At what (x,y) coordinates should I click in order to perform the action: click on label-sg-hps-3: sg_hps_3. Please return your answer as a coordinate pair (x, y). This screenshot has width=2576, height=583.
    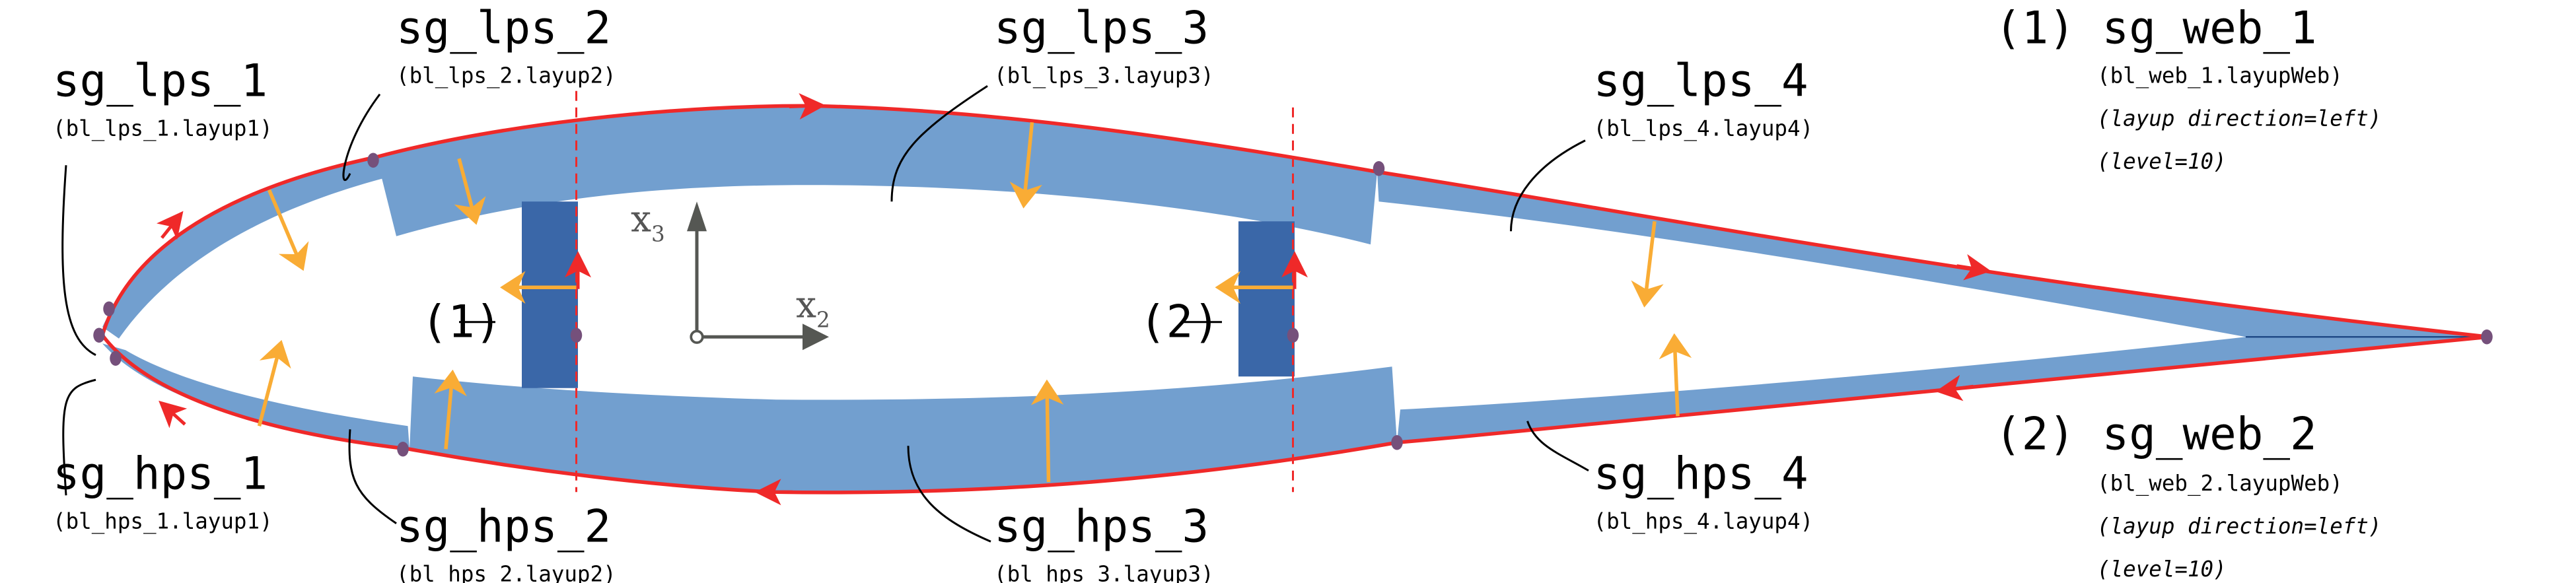
    Looking at the image, I should click on (1102, 526).